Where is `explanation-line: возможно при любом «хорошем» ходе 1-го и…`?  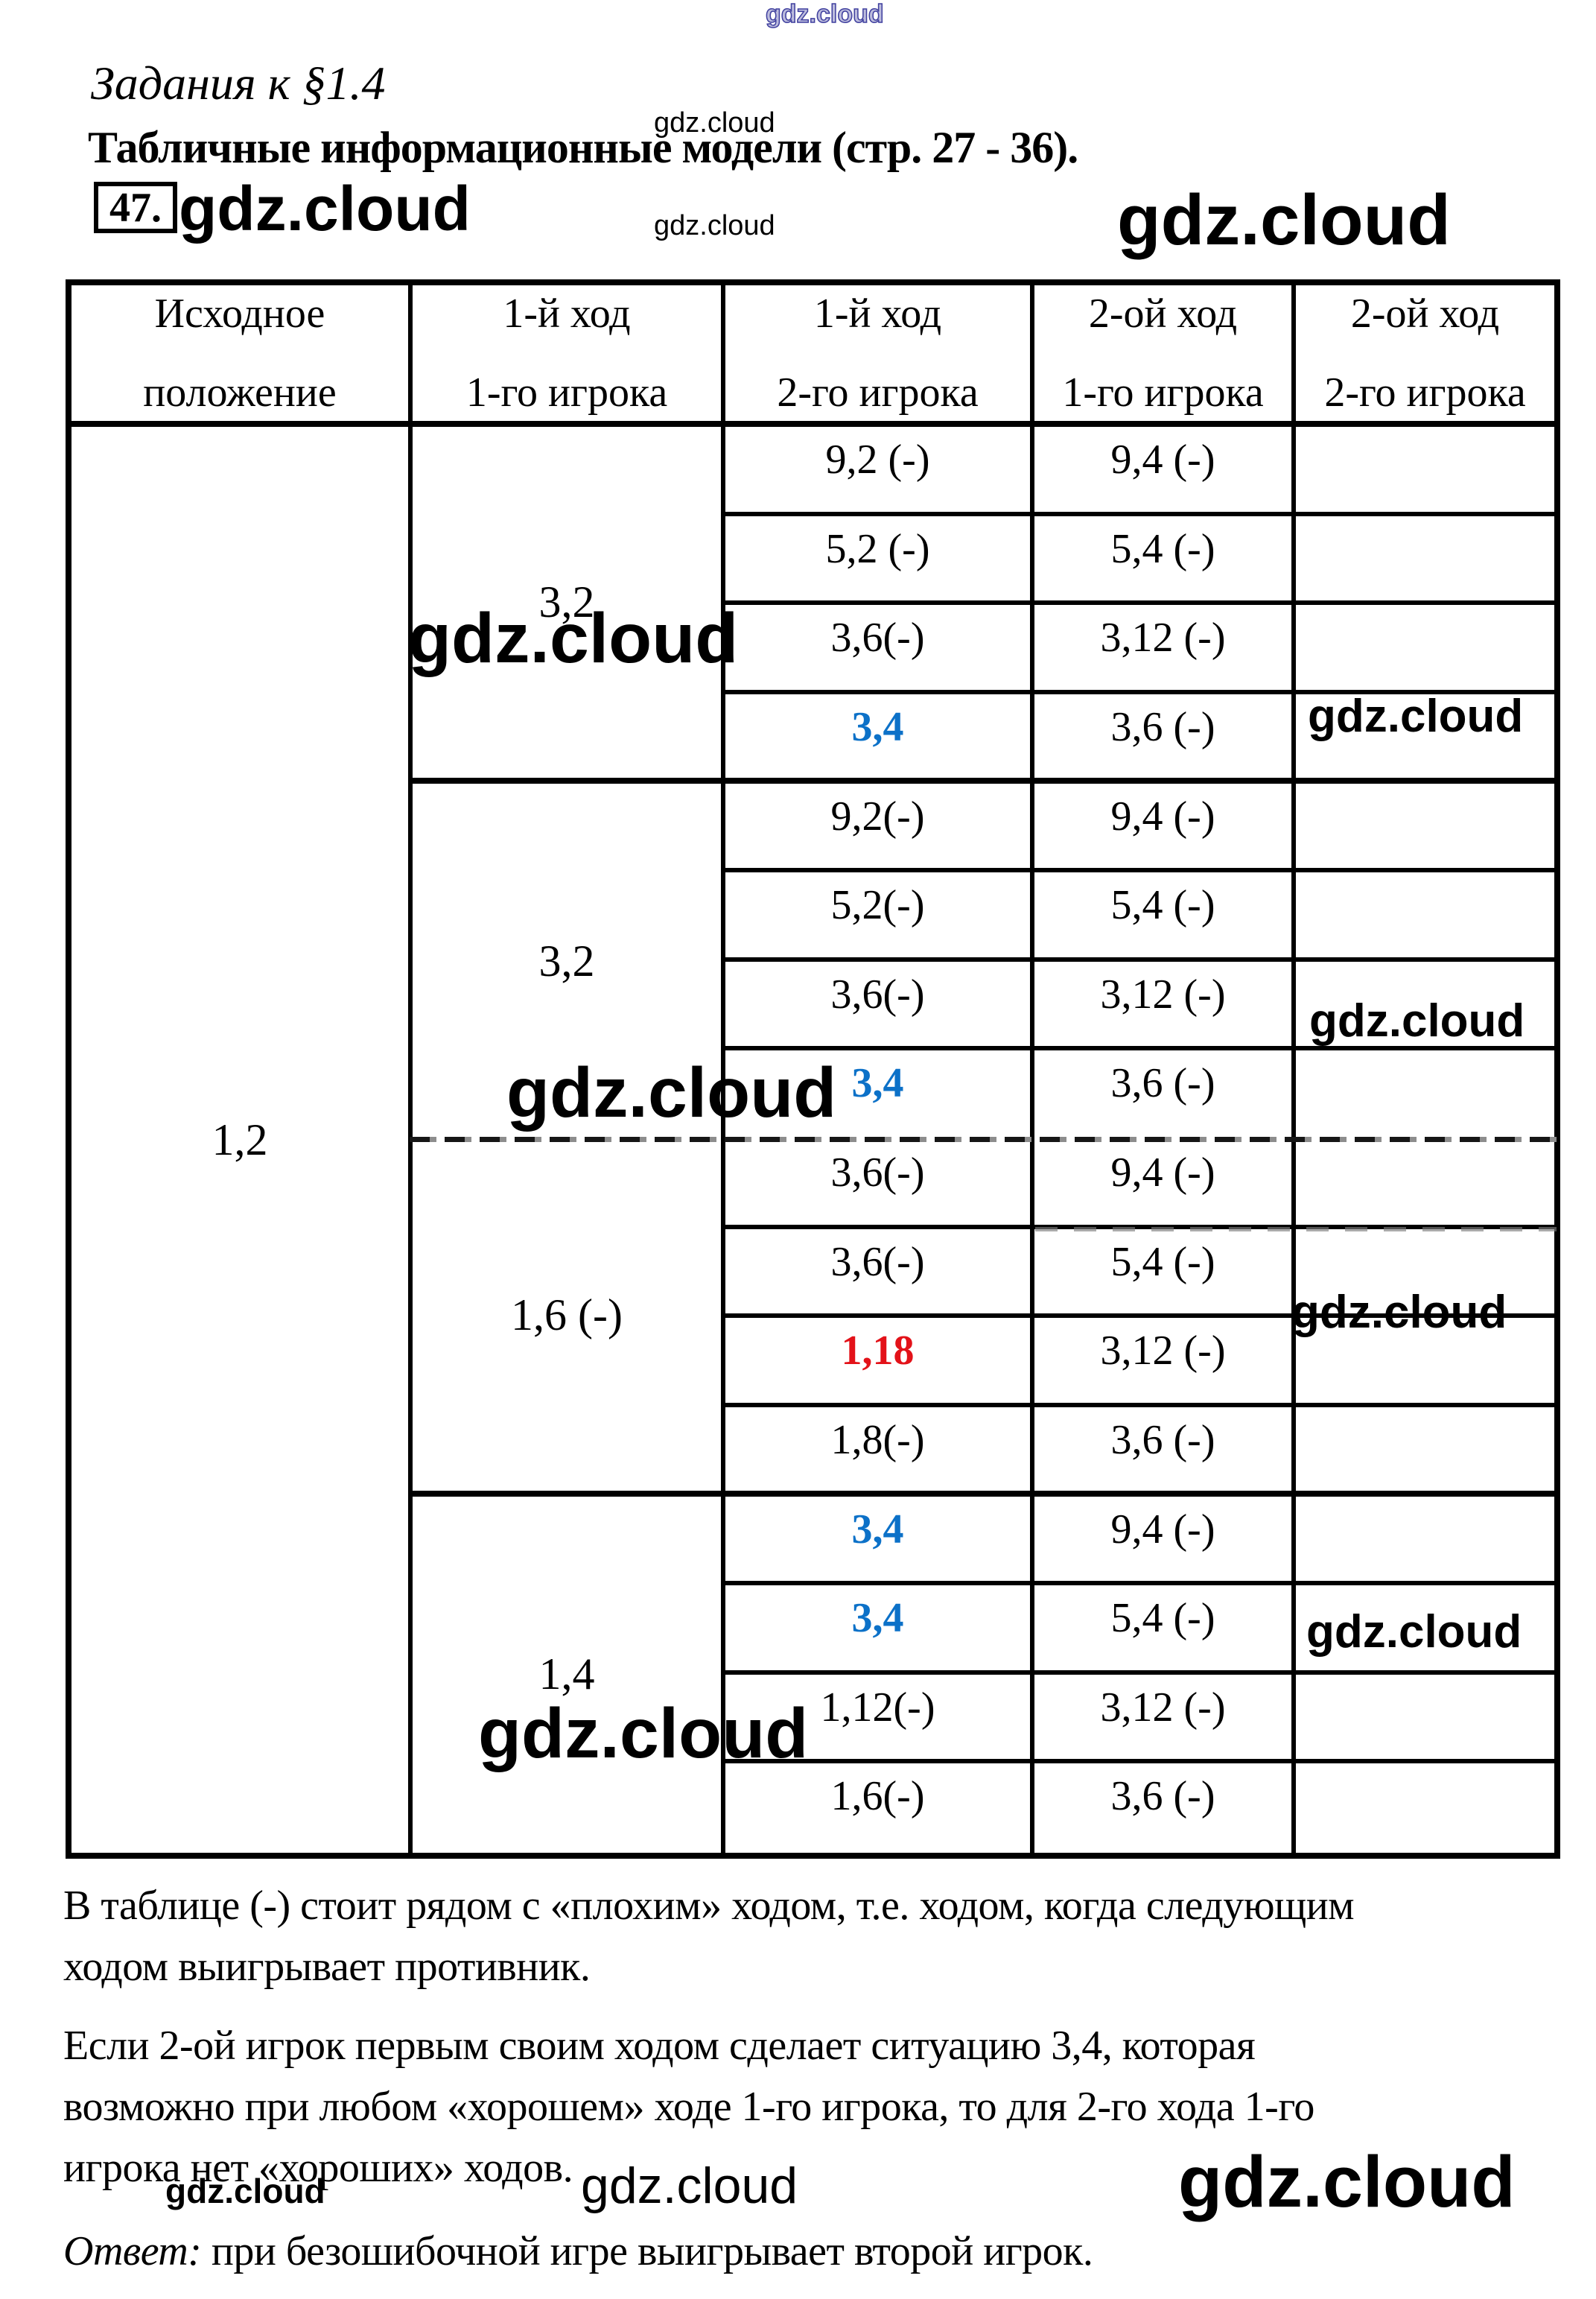 explanation-line: возможно при любом «хорошем» ходе 1-го и… is located at coordinates (688, 2107).